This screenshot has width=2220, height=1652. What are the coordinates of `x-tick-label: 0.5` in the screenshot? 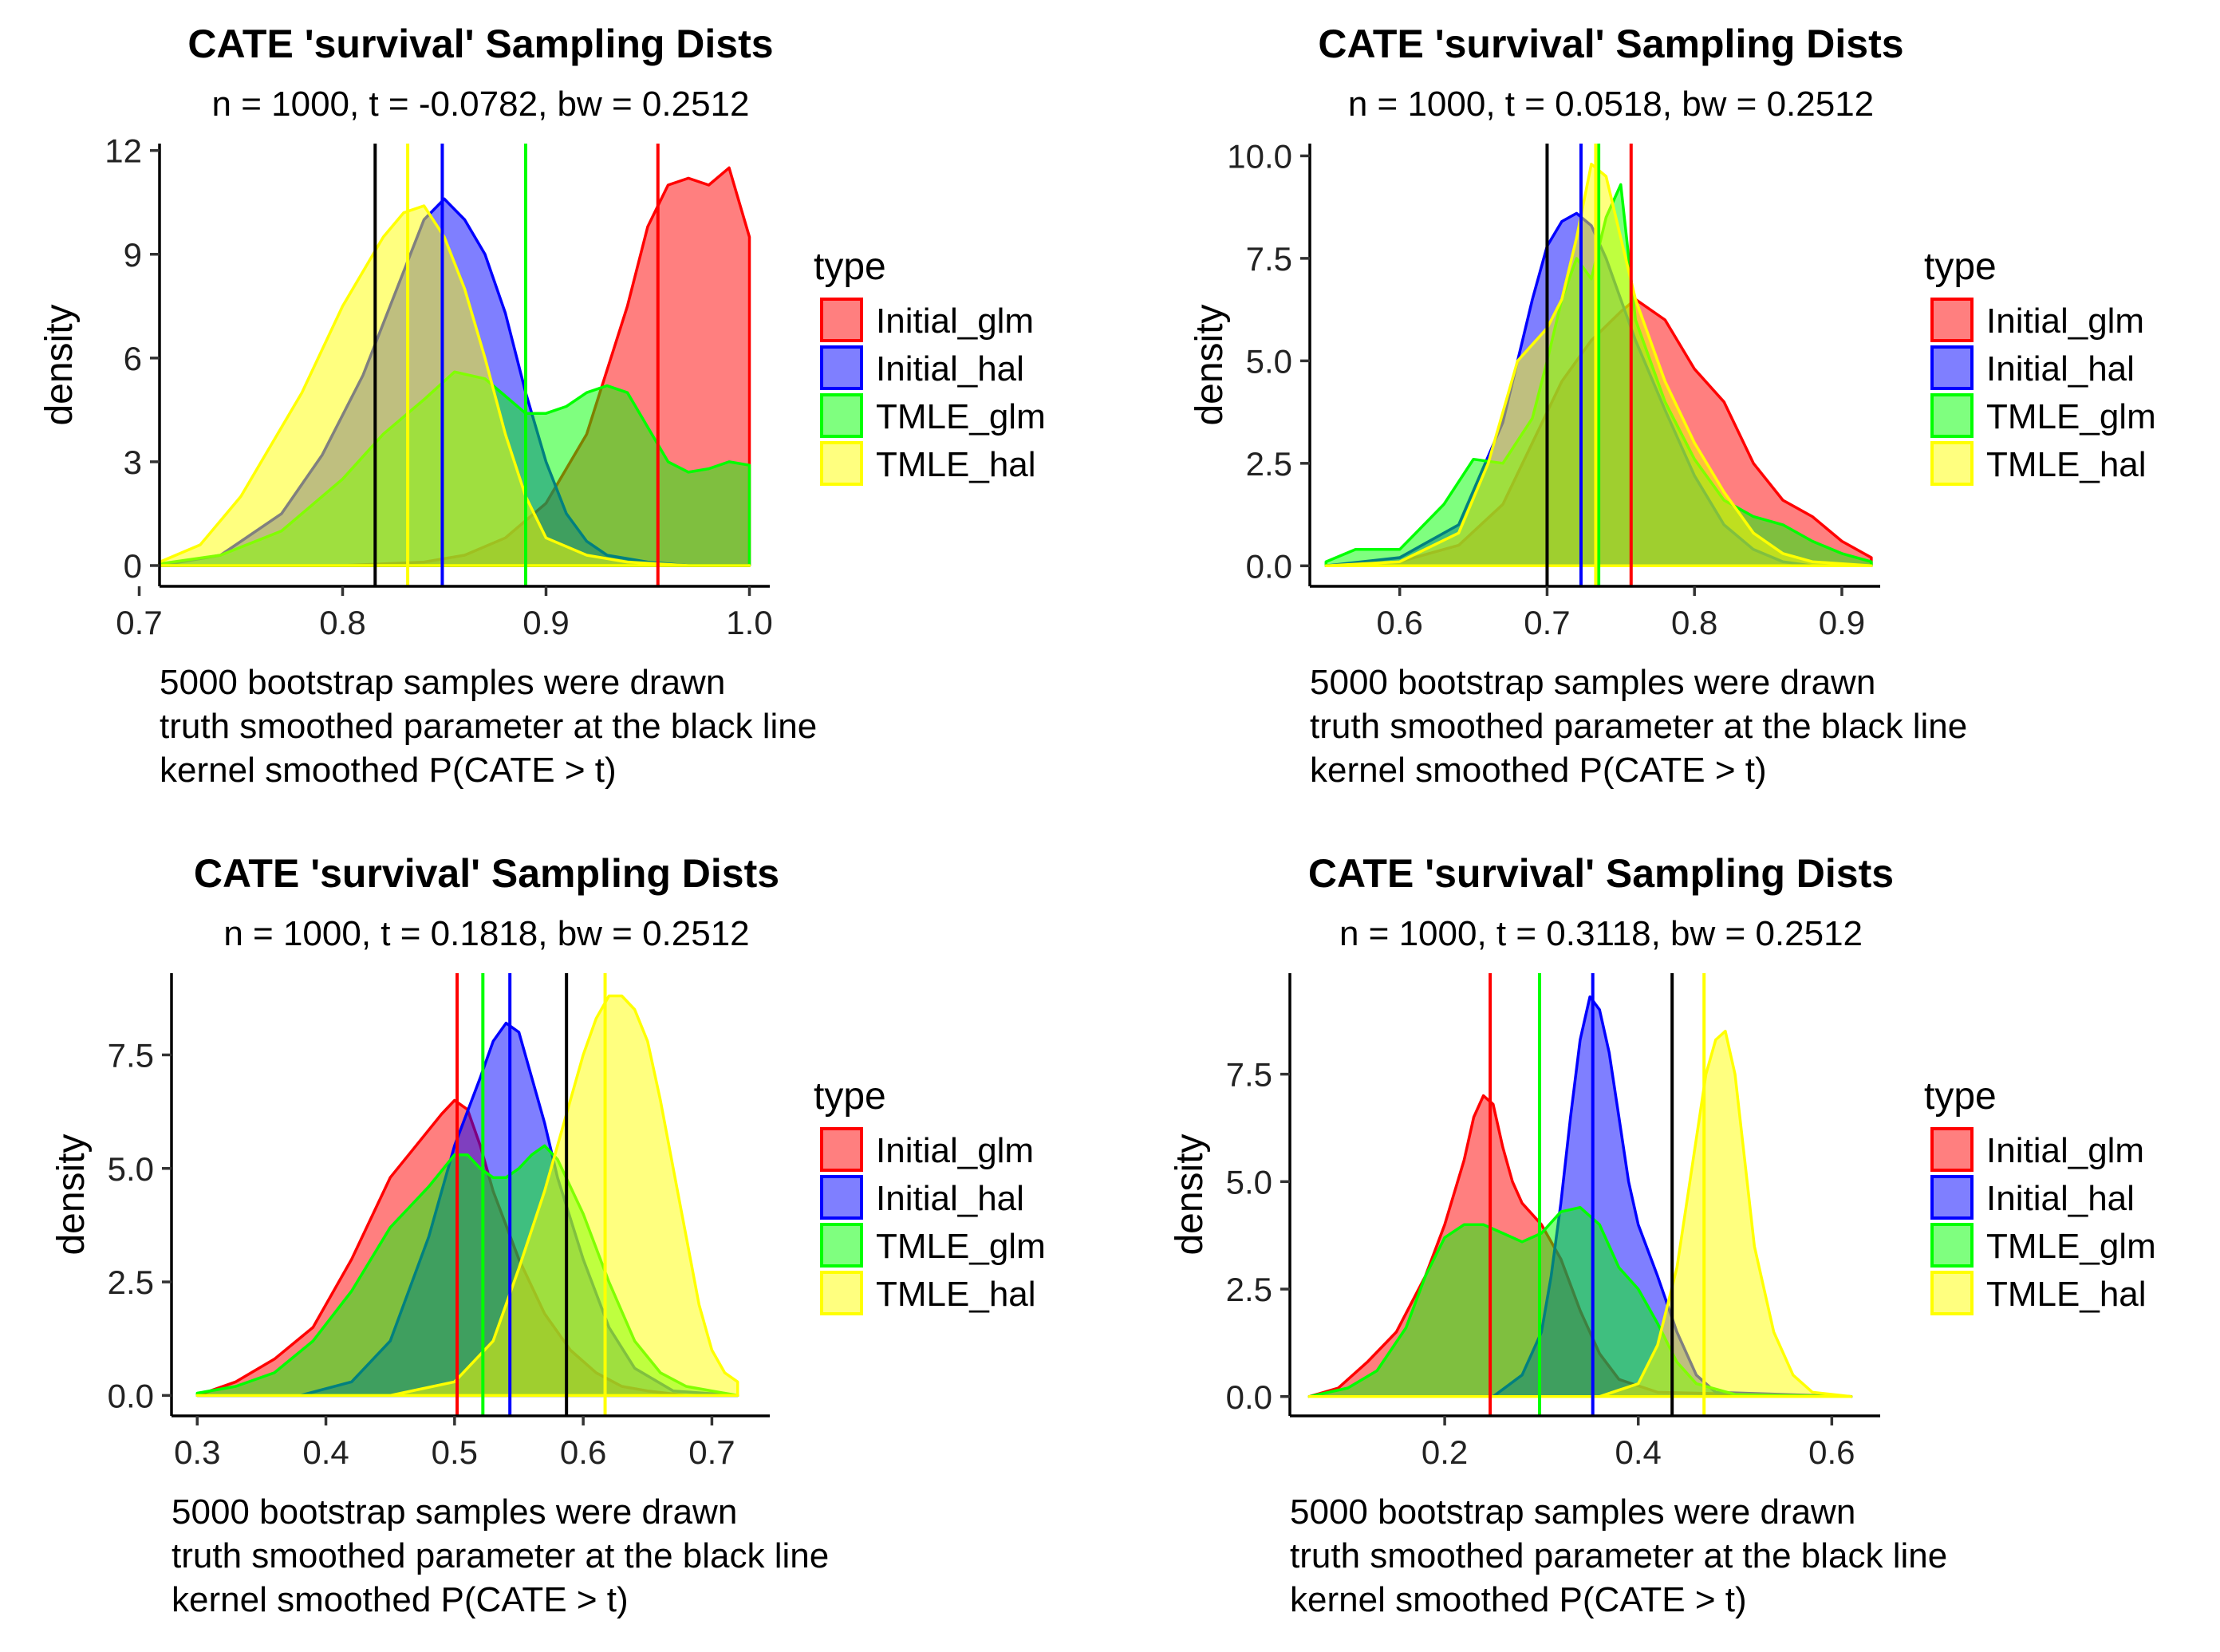 It's located at (455, 1452).